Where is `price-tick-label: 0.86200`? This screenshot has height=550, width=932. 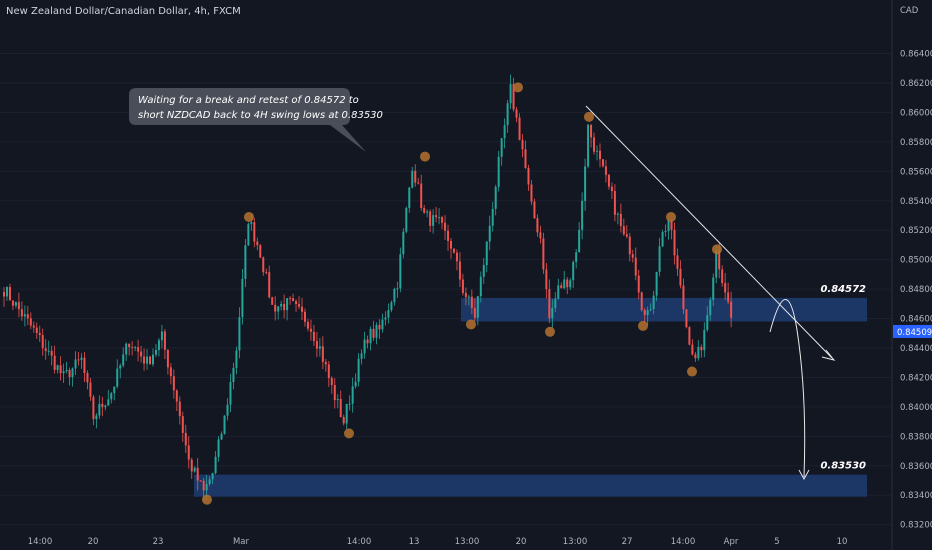
price-tick-label: 0.86200 is located at coordinates (916, 84).